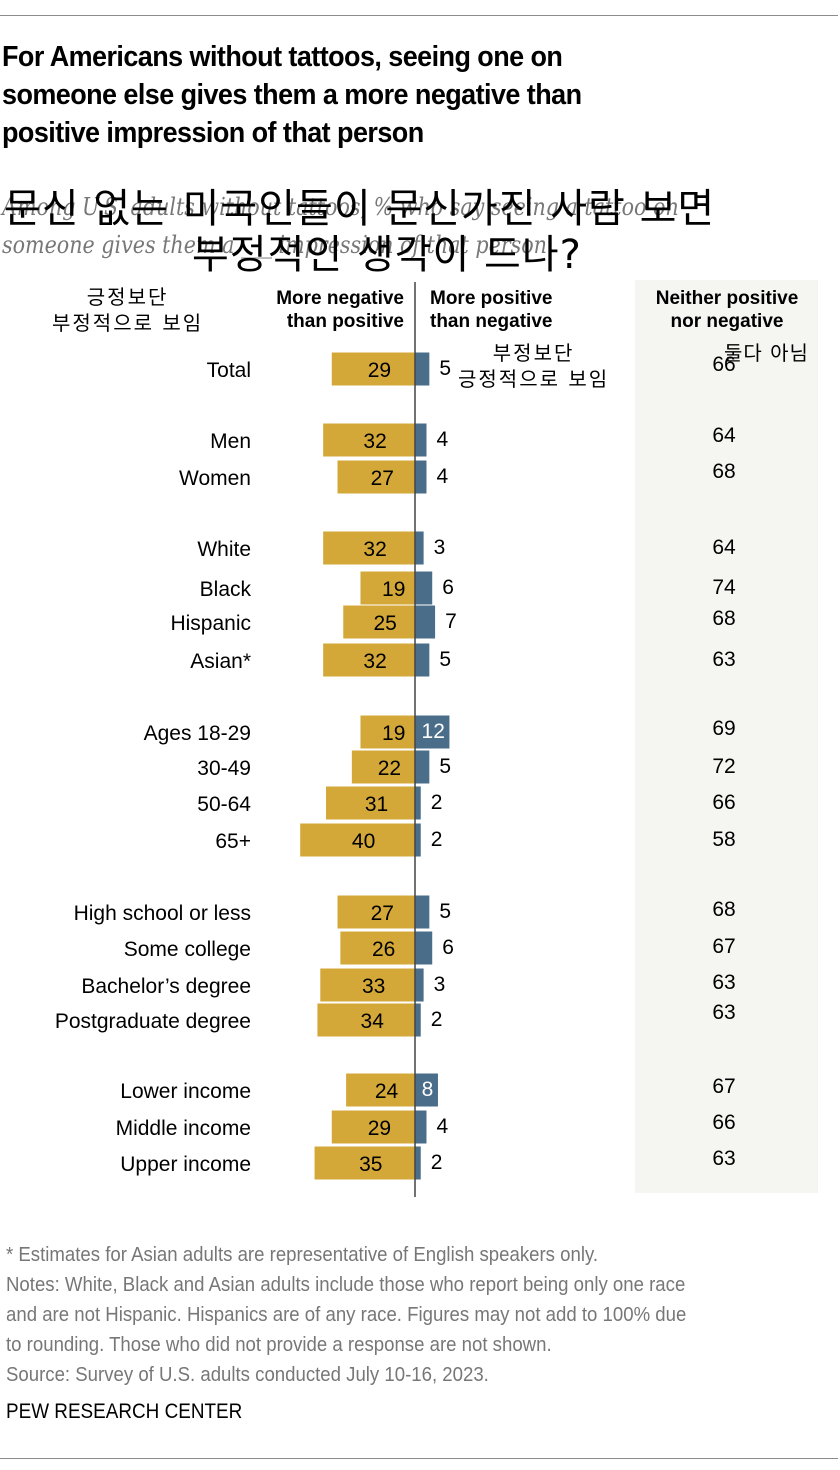 The image size is (840, 1470). What do you see at coordinates (340, 298) in the screenshot?
I see `column-header-line: More negative` at bounding box center [340, 298].